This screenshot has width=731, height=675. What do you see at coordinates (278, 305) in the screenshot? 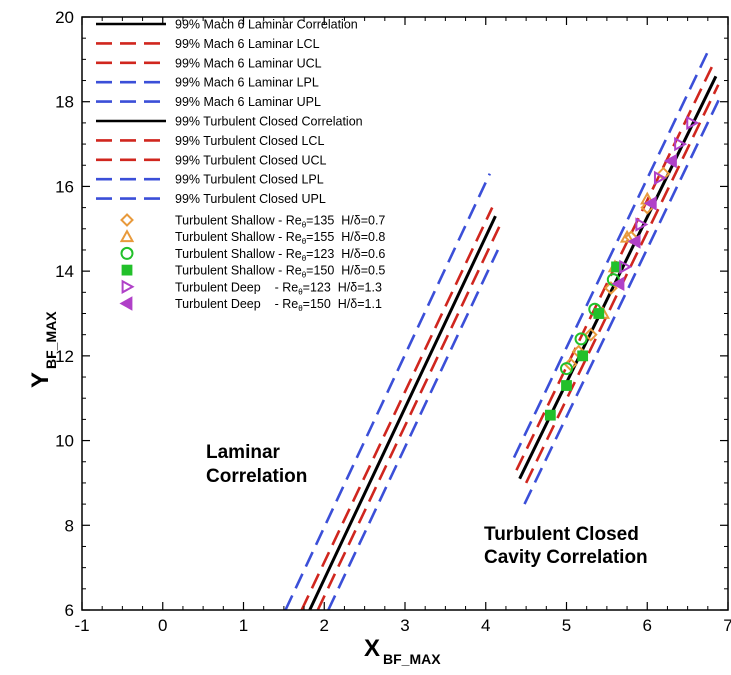
I see `legend-label: Turbulent Deep - Reθ=150 H/δ=1.1` at bounding box center [278, 305].